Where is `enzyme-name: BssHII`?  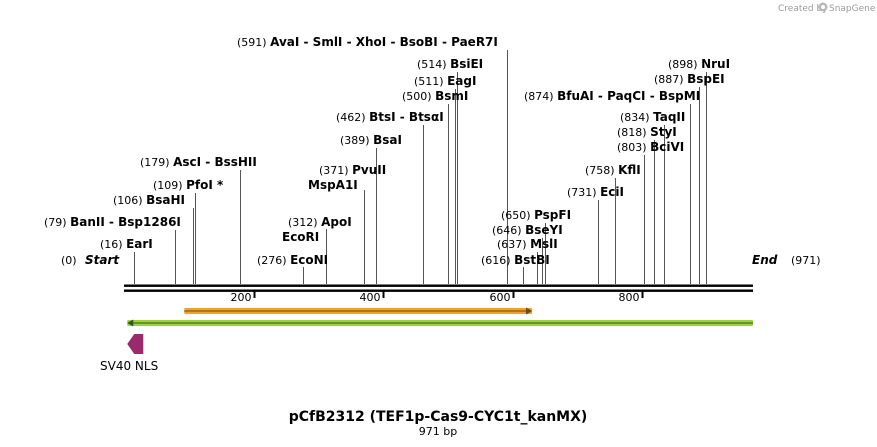 enzyme-name: BssHII is located at coordinates (235, 162).